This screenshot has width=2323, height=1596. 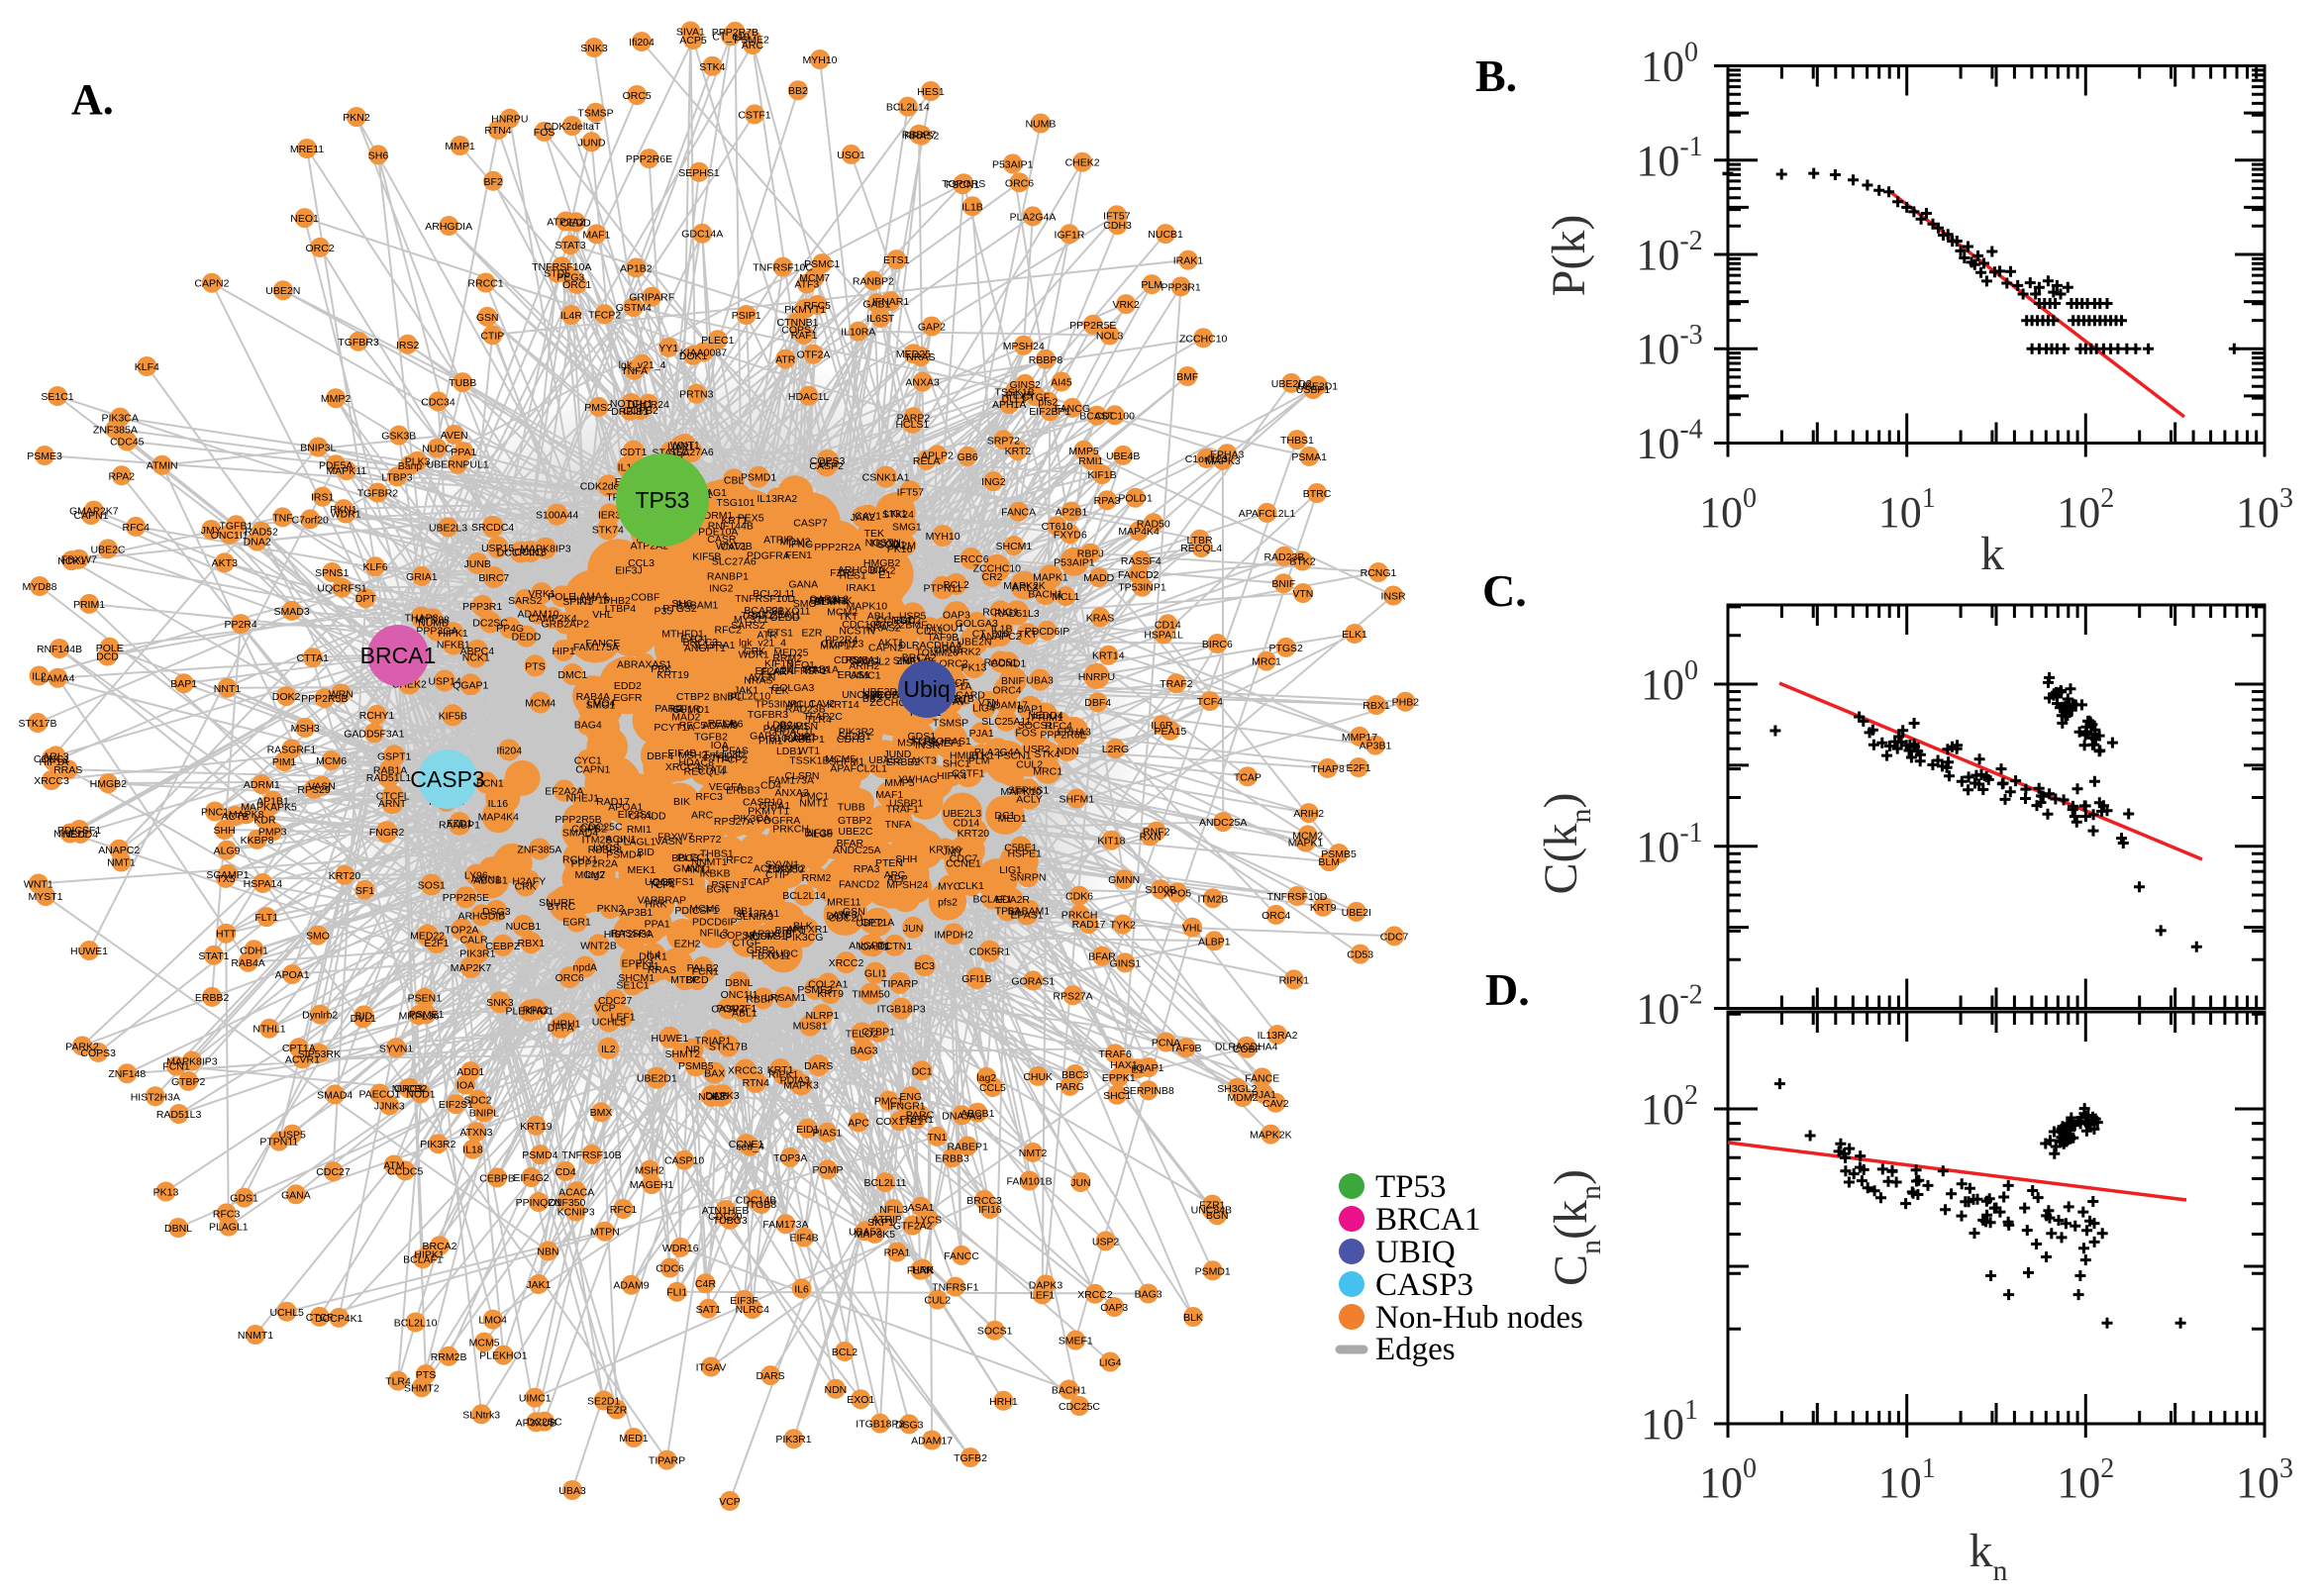 I want to click on svg-text: CAPN2, so click(x=211, y=284).